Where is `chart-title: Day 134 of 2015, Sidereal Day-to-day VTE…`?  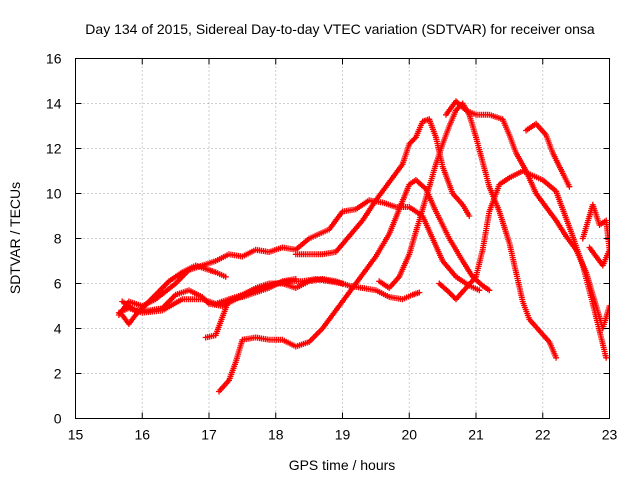
chart-title: Day 134 of 2015, Sidereal Day-to-day VTE… is located at coordinates (340, 29).